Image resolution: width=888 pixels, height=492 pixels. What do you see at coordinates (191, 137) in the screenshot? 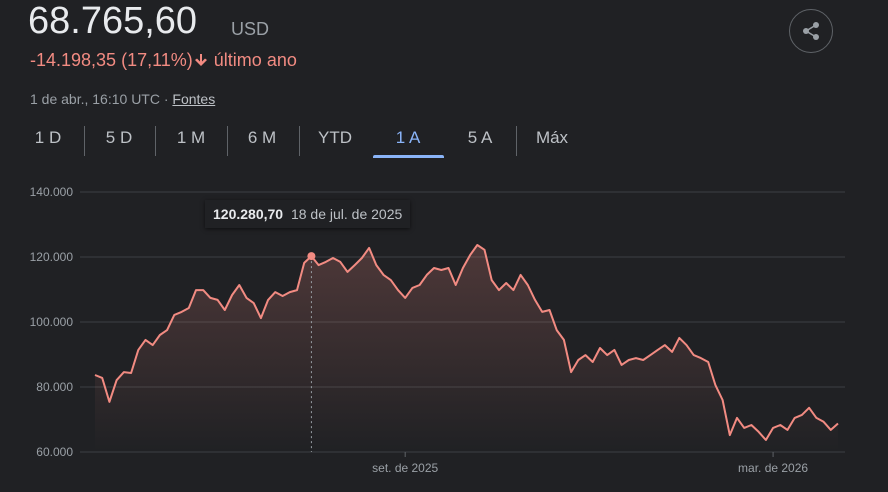
I see `range-tab: 1 M` at bounding box center [191, 137].